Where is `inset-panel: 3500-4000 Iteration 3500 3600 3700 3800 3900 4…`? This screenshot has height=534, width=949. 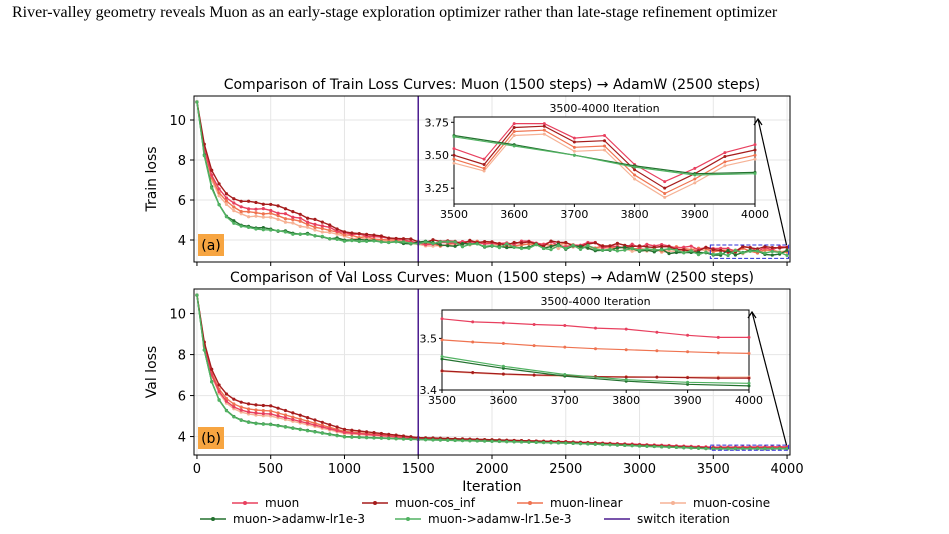
inset-panel: 3500-4000 Iteration 3500 3600 3700 3800 3900 4… is located at coordinates (592, 351).